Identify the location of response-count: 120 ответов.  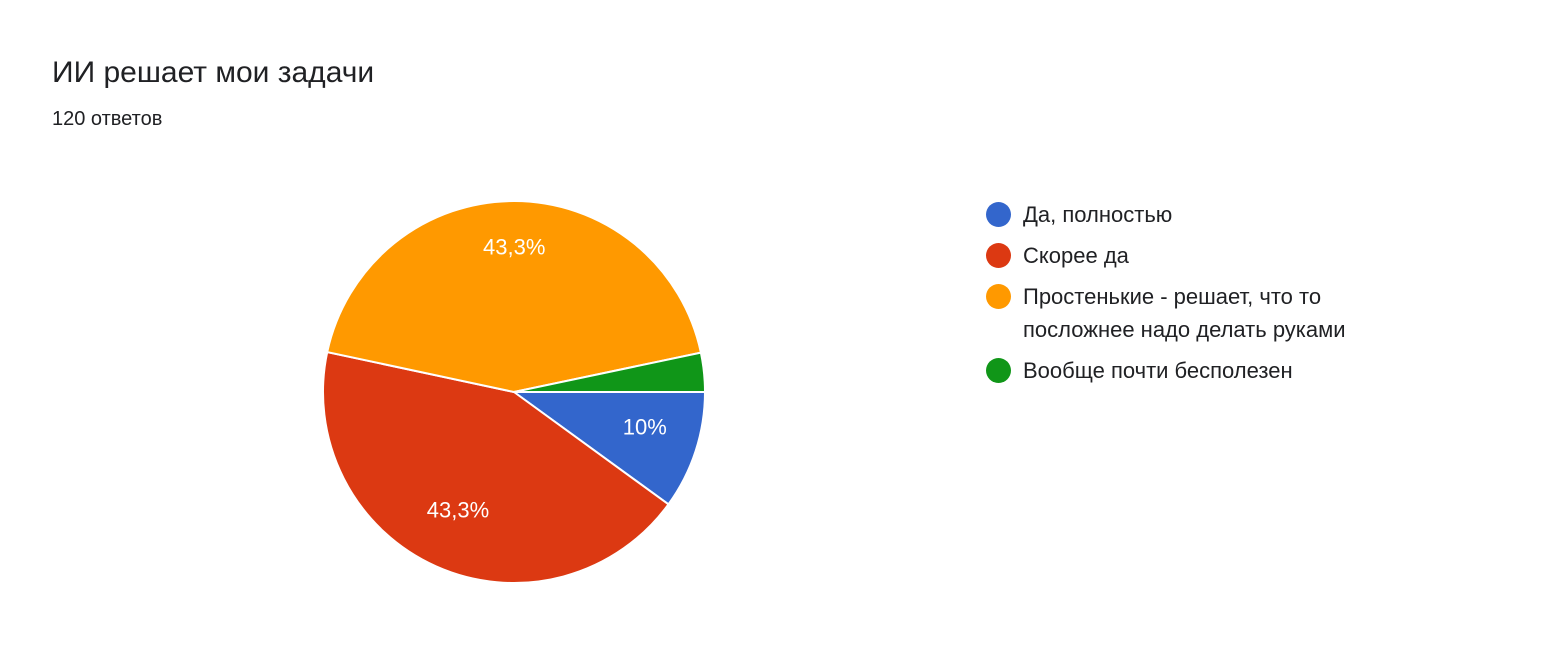
(107, 119).